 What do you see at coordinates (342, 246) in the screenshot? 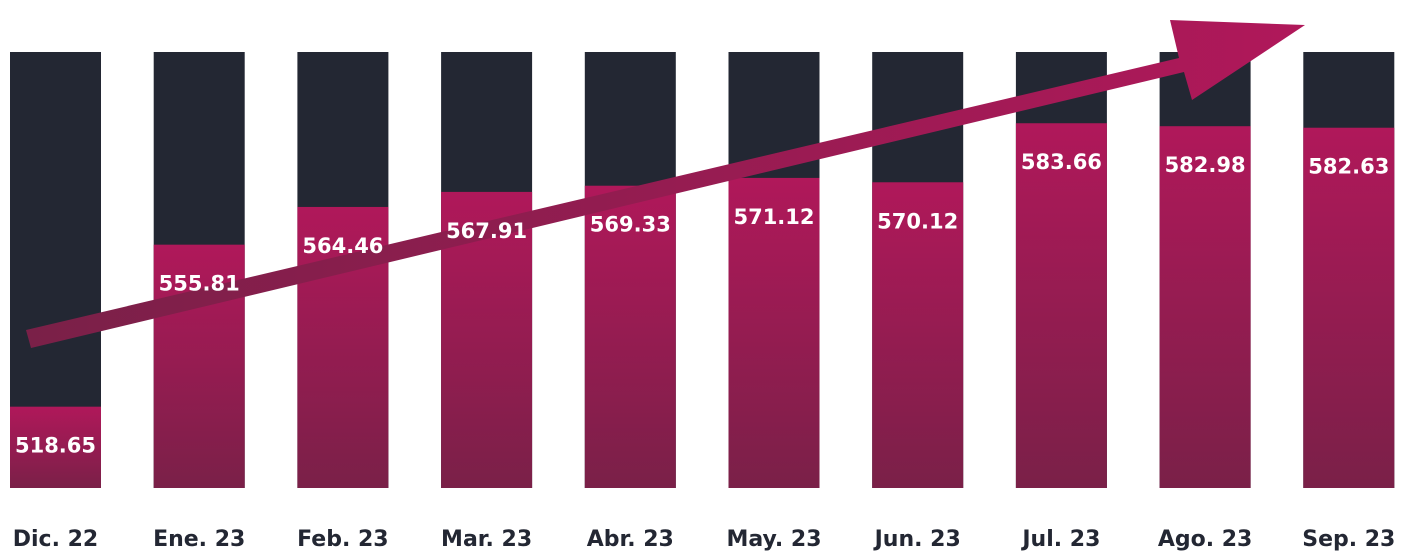
I see `value-label: 564.46` at bounding box center [342, 246].